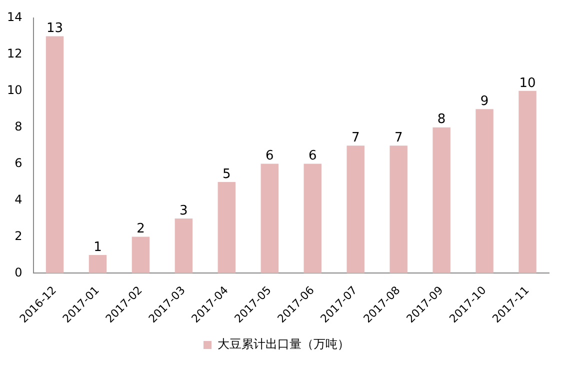 The height and width of the screenshot is (365, 563). Describe the element at coordinates (441, 120) in the screenshot. I see `data-label: 8` at that location.